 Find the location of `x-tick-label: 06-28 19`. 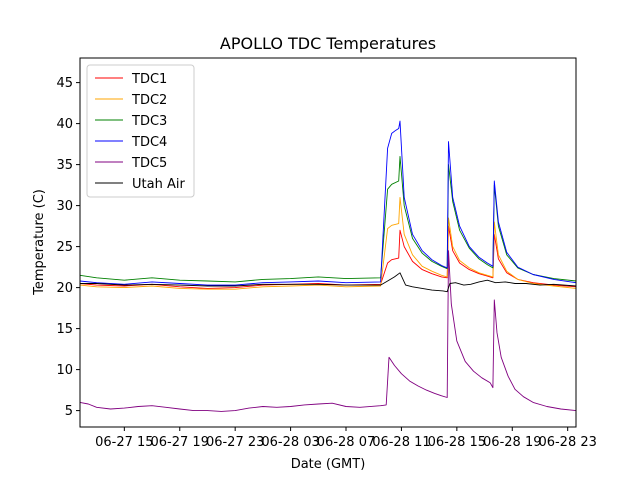

x-tick-label: 06-28 19 is located at coordinates (512, 442).